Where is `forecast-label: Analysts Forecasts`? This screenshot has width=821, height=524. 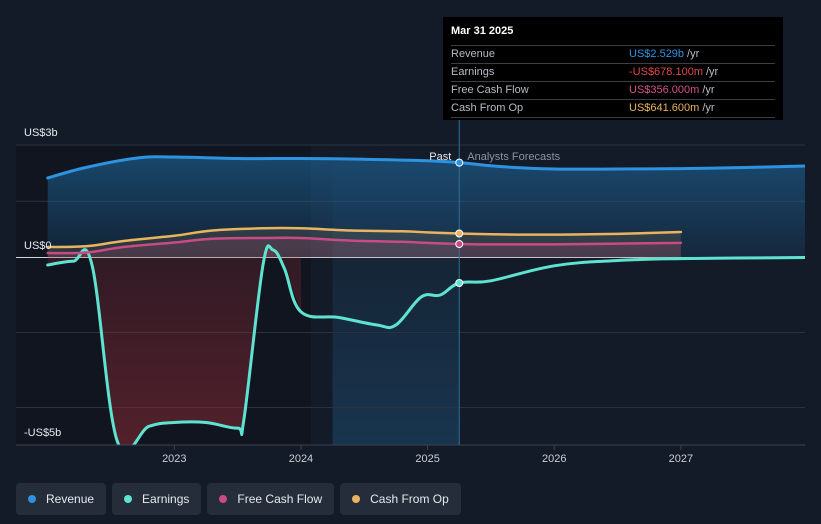
forecast-label: Analysts Forecasts is located at coordinates (513, 157).